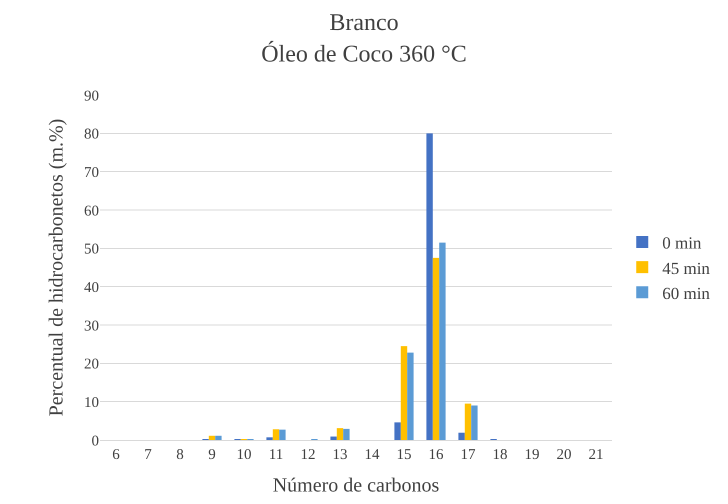 Image resolution: width=728 pixels, height=504 pixels. Describe the element at coordinates (91, 250) in the screenshot. I see `y-tick-label: 50` at that location.